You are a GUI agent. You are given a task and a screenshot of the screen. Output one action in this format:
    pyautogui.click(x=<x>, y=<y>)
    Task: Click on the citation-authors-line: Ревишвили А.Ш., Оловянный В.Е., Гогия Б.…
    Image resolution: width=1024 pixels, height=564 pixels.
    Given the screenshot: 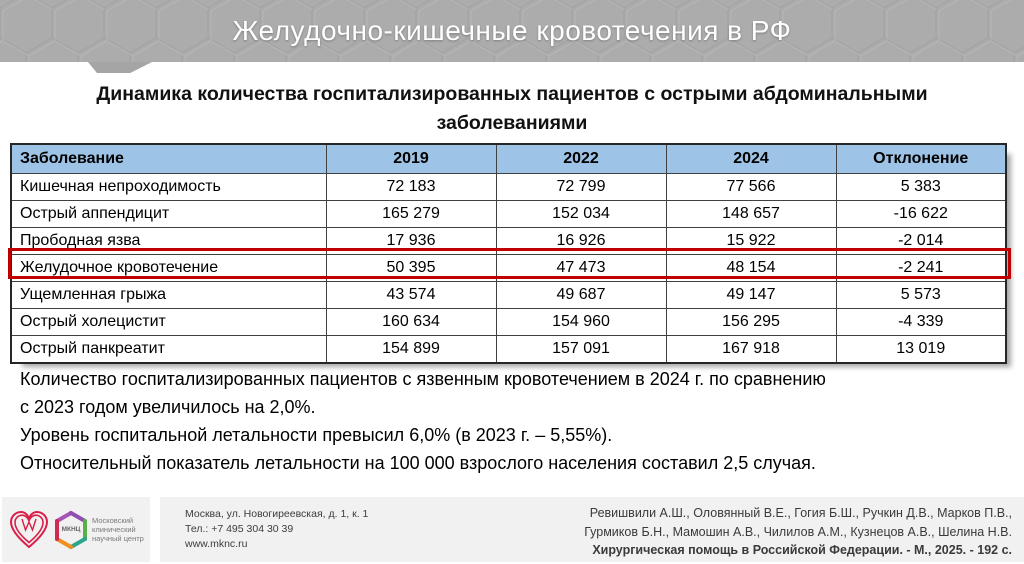 What is the action you would take?
    pyautogui.click(x=800, y=513)
    